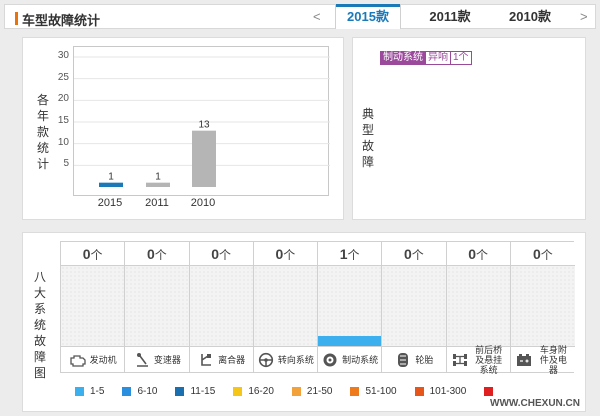  Describe the element at coordinates (584, 16) in the screenshot. I see `next-arrow-button: >` at that location.